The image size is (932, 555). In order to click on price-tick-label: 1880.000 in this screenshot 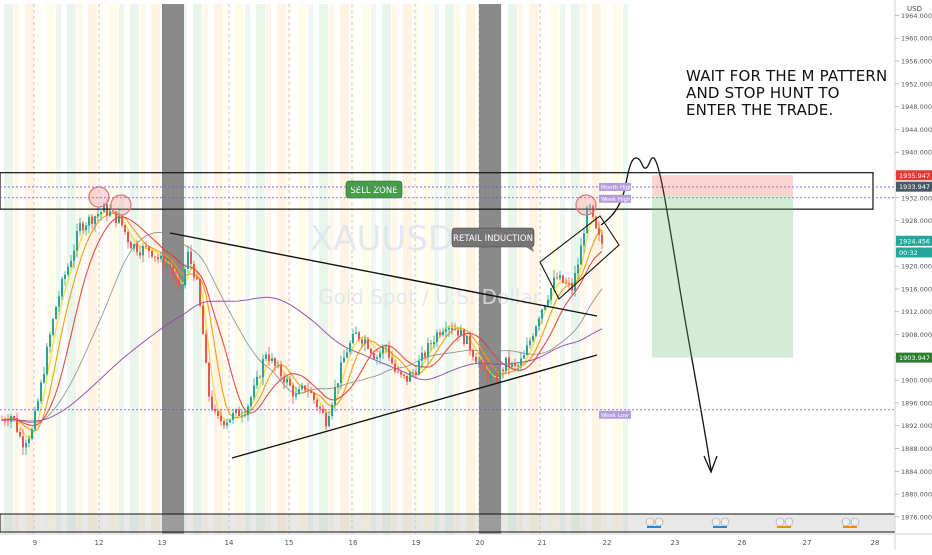, I will do `click(916, 495)`.